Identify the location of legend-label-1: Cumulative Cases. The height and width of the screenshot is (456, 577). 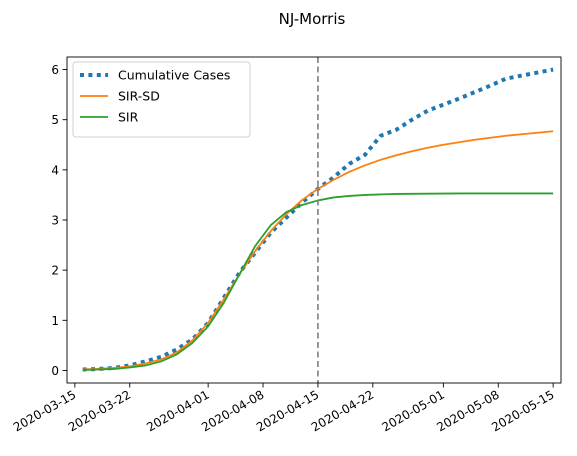
(174, 75).